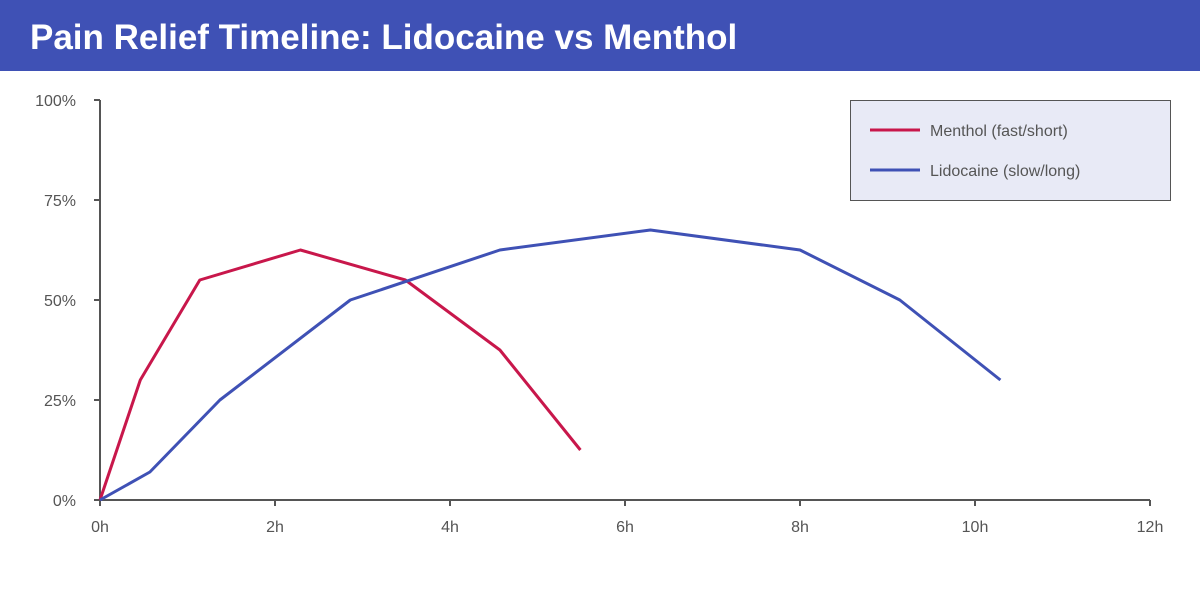 The width and height of the screenshot is (1200, 600). I want to click on x-tick-label: 0h, so click(100, 527).